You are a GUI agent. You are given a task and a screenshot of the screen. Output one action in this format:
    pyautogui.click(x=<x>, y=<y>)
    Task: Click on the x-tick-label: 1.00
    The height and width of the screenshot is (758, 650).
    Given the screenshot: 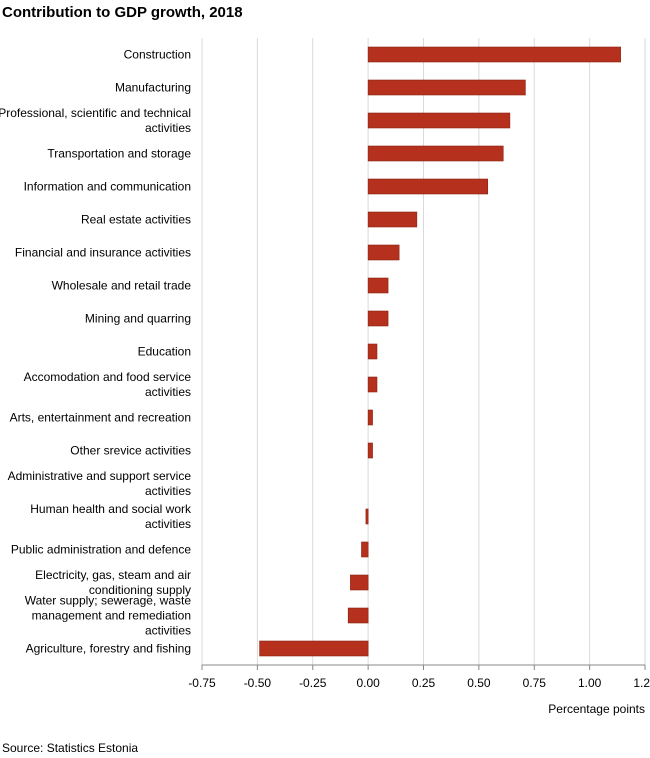 What is the action you would take?
    pyautogui.click(x=590, y=683)
    